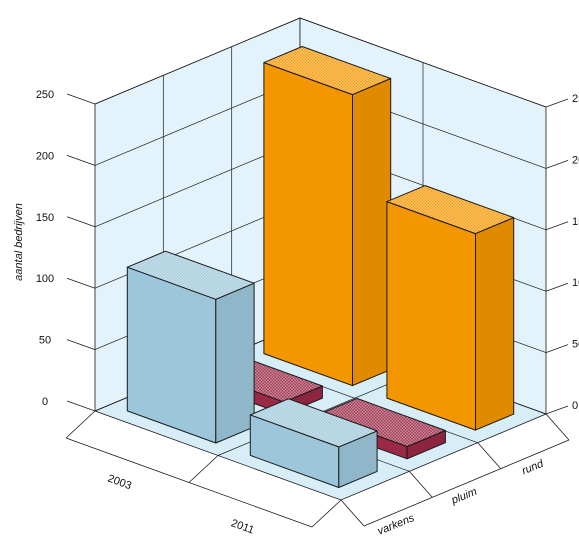  What do you see at coordinates (464, 496) in the screenshot?
I see `depth-label-pluim: pluim` at bounding box center [464, 496].